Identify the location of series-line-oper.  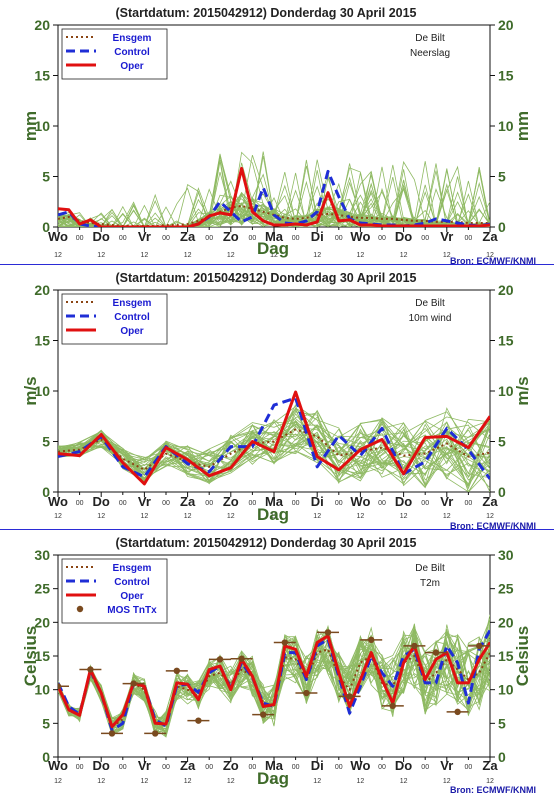
(274, 681).